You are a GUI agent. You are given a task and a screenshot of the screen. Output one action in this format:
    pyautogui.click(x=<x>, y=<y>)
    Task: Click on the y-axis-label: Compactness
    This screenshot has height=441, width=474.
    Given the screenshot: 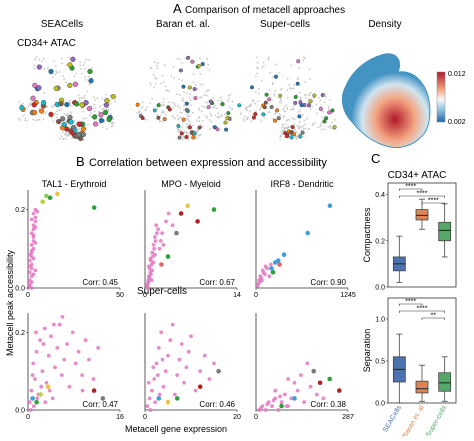 What is the action you would take?
    pyautogui.click(x=367, y=235)
    